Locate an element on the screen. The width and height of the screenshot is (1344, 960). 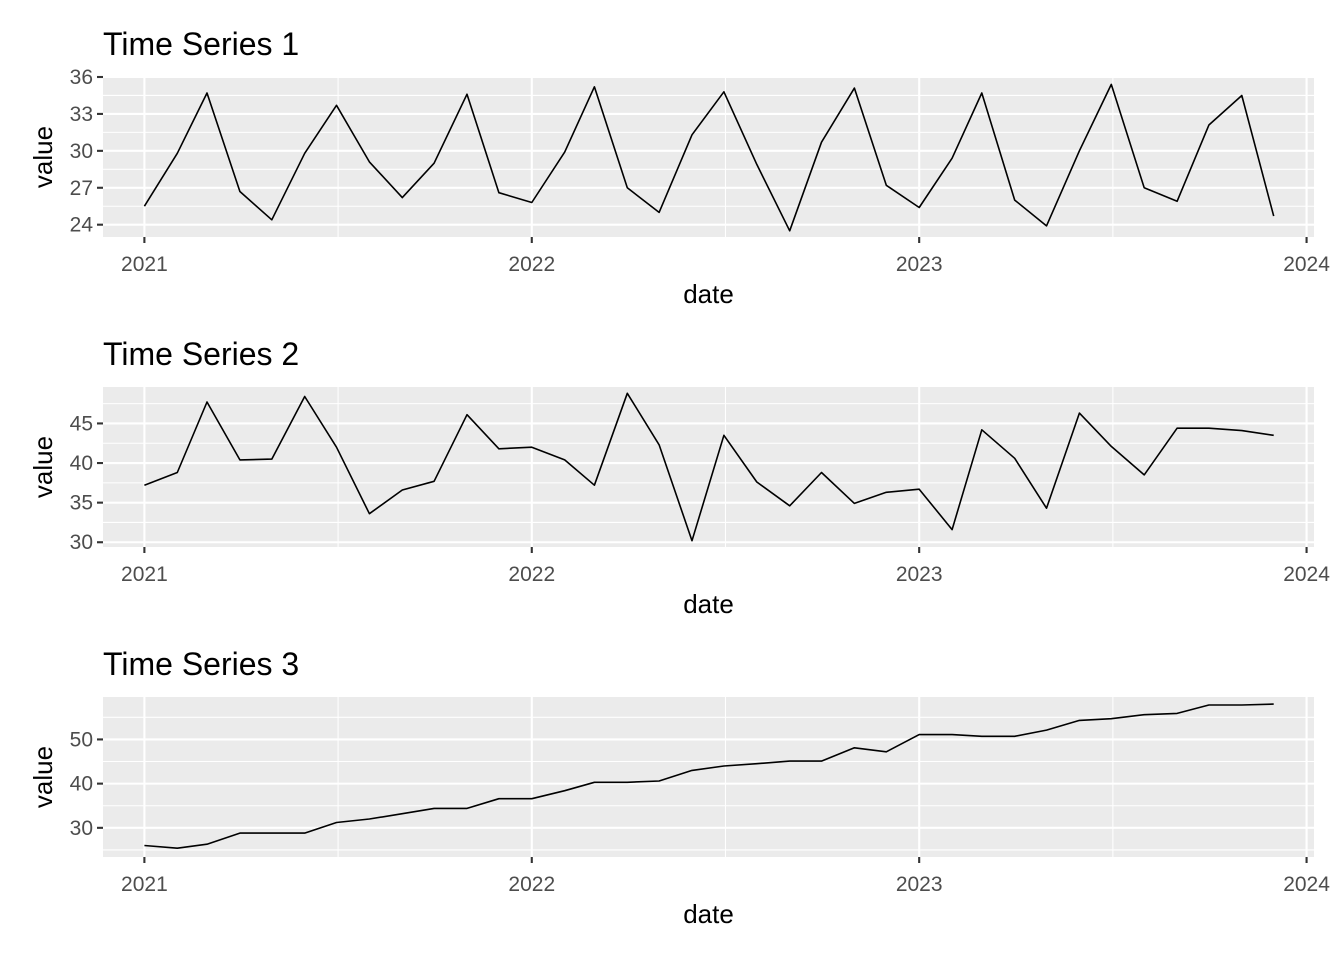
y-tick-label: 35 is located at coordinates (81, 503).